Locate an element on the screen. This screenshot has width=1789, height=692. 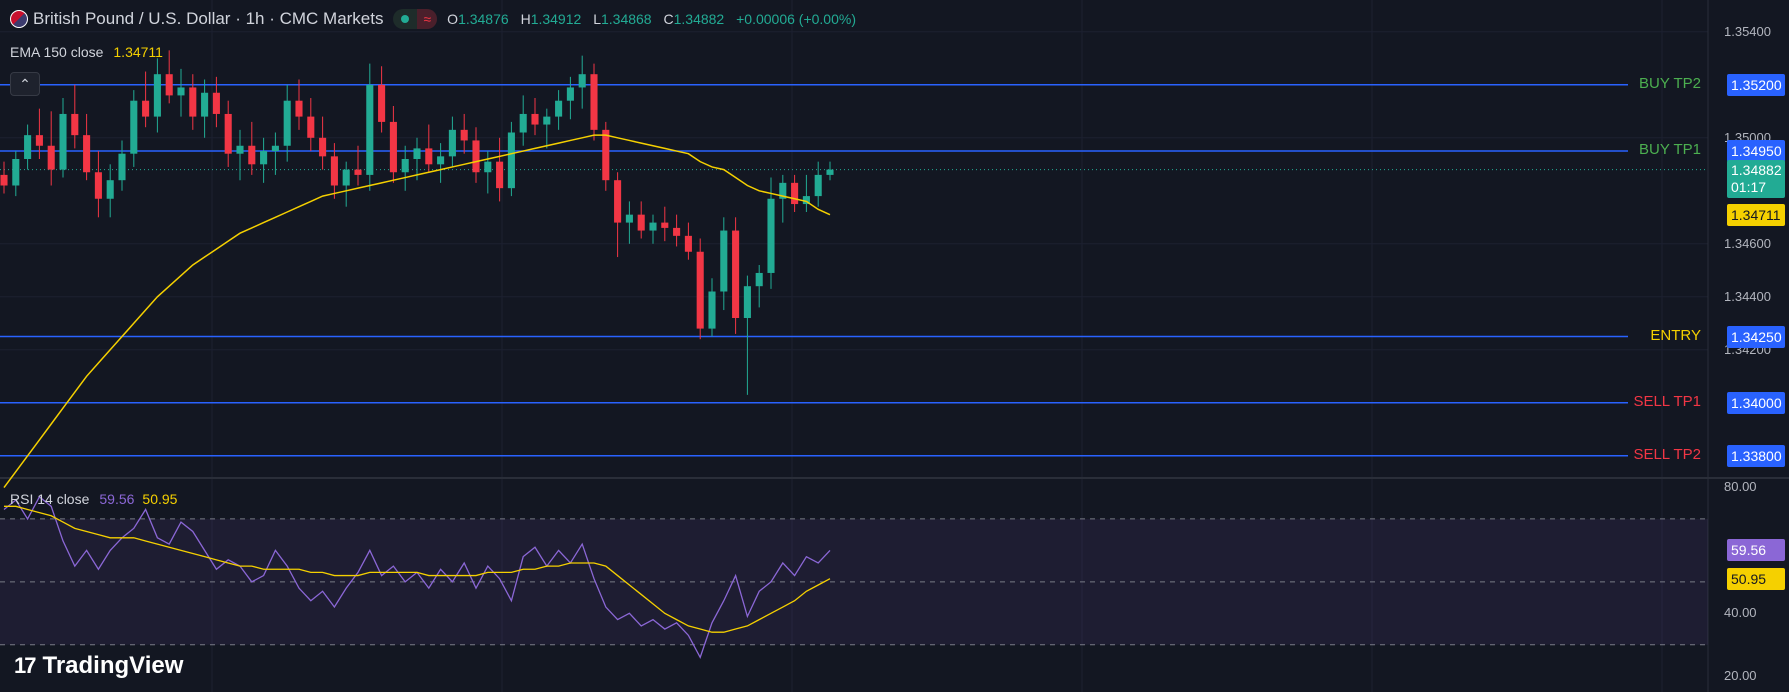
ema-value: 1.34711 is located at coordinates (138, 52).